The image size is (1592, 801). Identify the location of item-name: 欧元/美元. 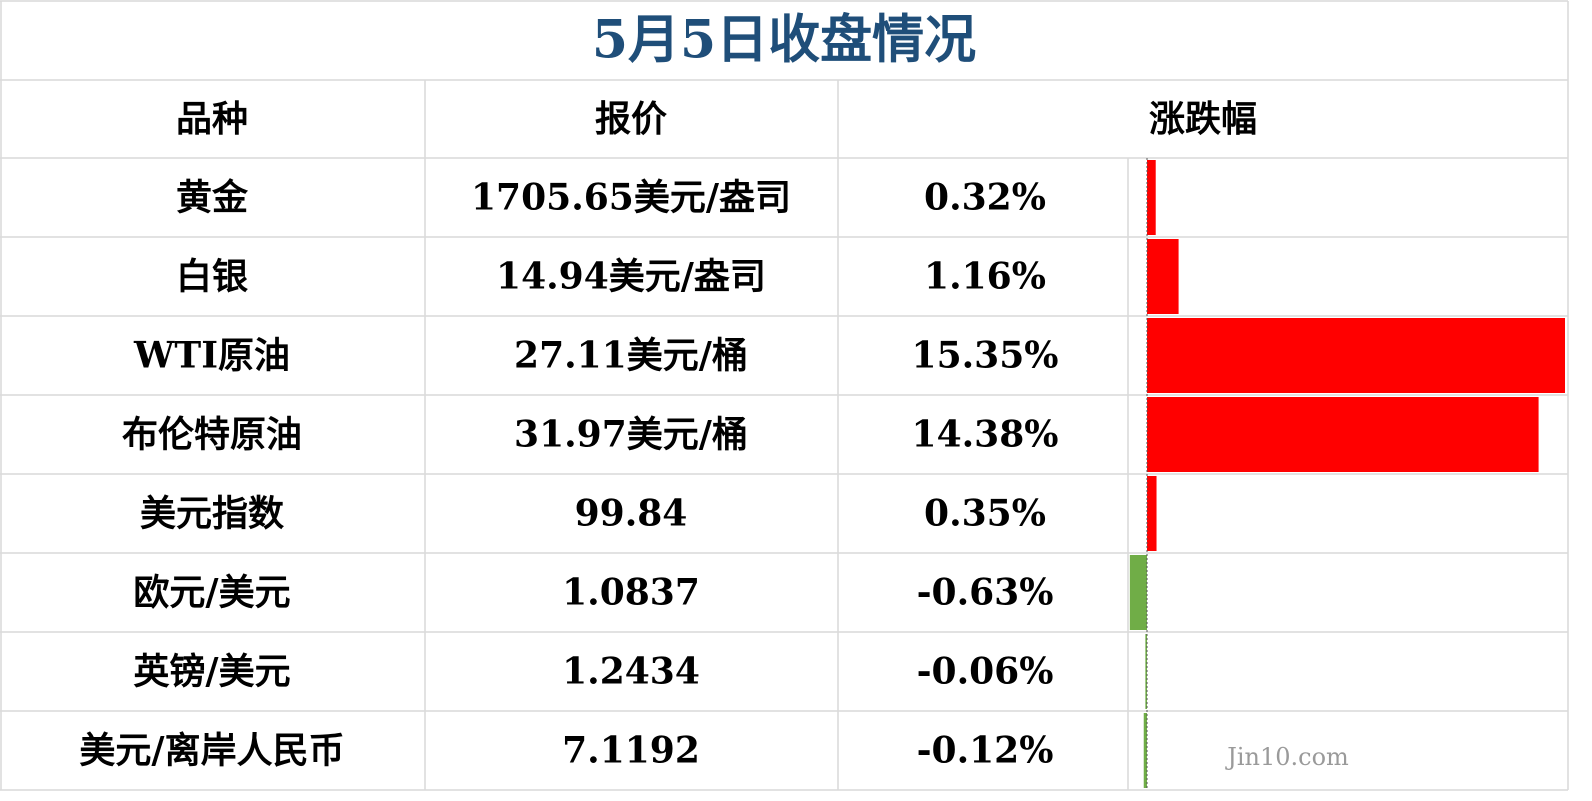
(211, 593).